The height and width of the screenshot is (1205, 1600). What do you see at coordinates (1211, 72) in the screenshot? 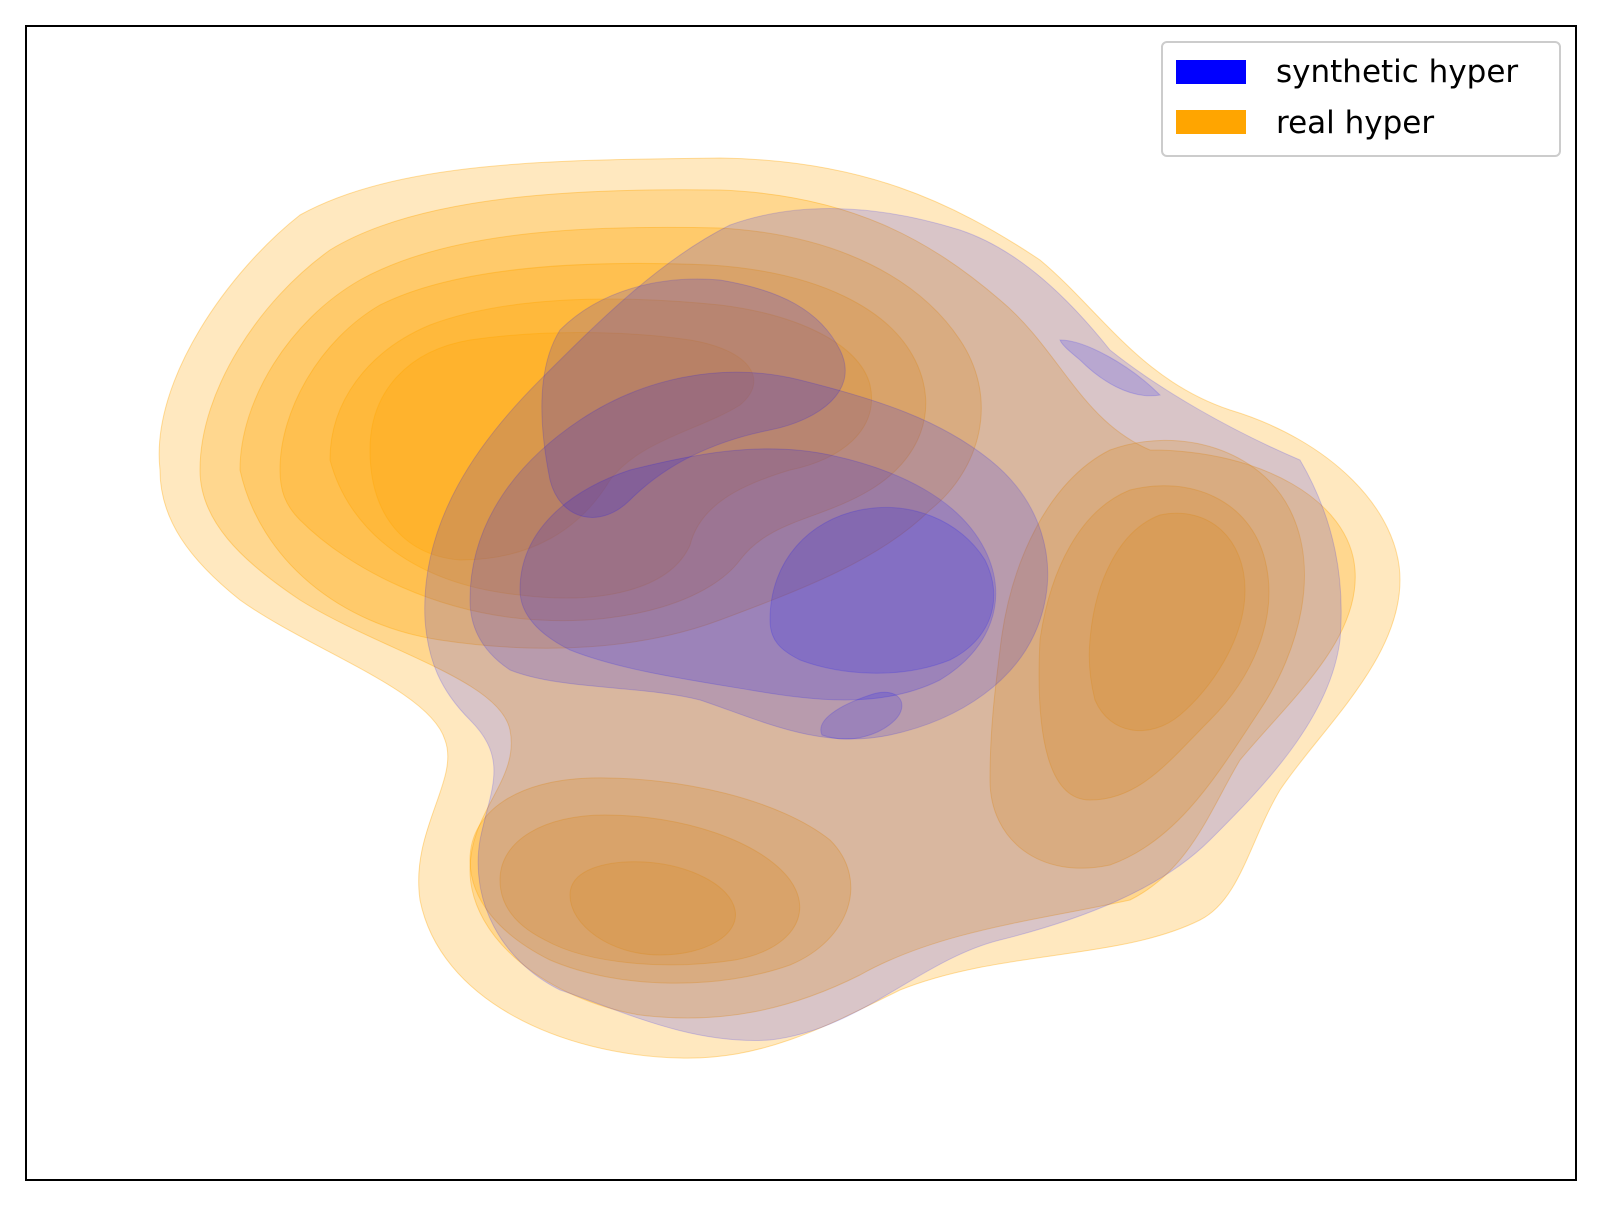
I see `legend-swatch-synthetic-hyper` at bounding box center [1211, 72].